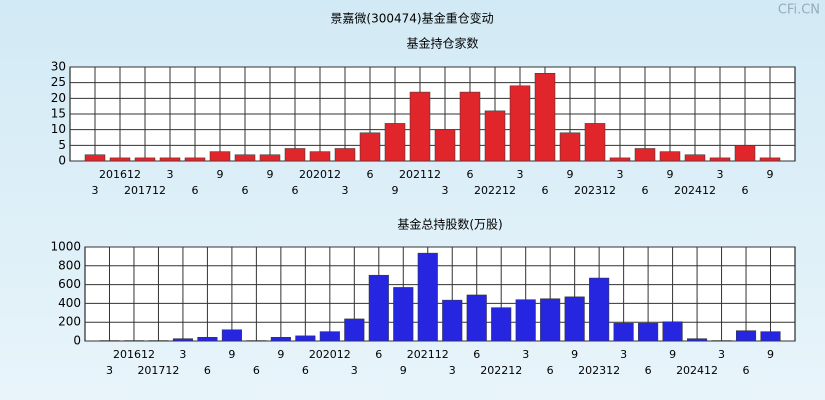  I want to click on chart-title: 基金持仓家数, so click(442, 43).